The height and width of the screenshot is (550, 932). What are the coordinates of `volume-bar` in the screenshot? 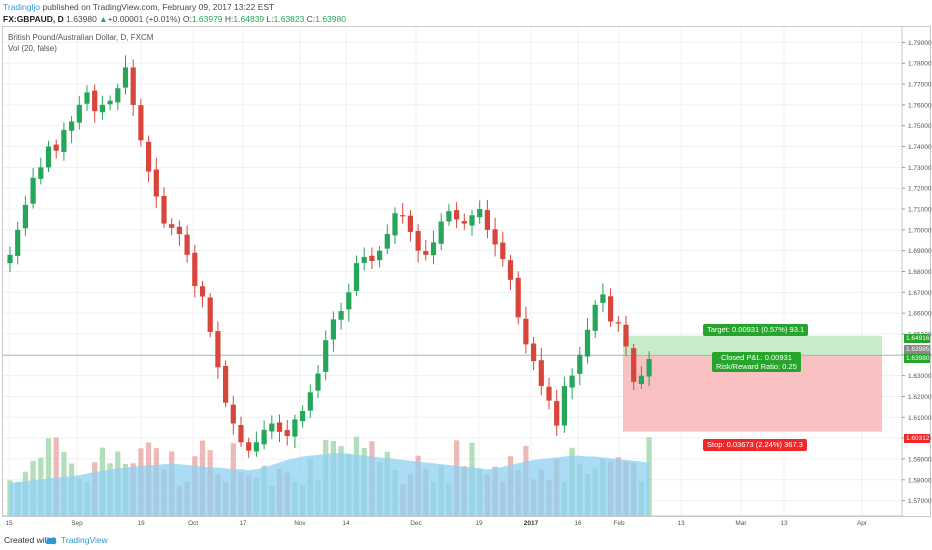 It's located at (56, 476).